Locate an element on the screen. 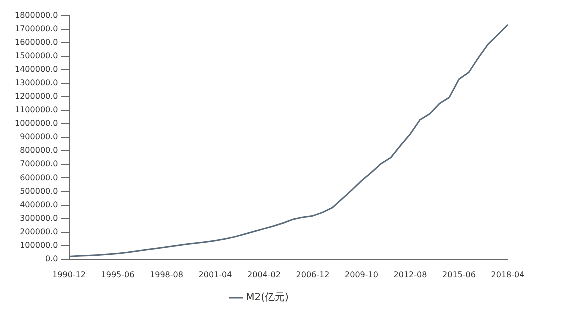 The image size is (576, 333). x-tick-label: 1998-08 is located at coordinates (167, 275).